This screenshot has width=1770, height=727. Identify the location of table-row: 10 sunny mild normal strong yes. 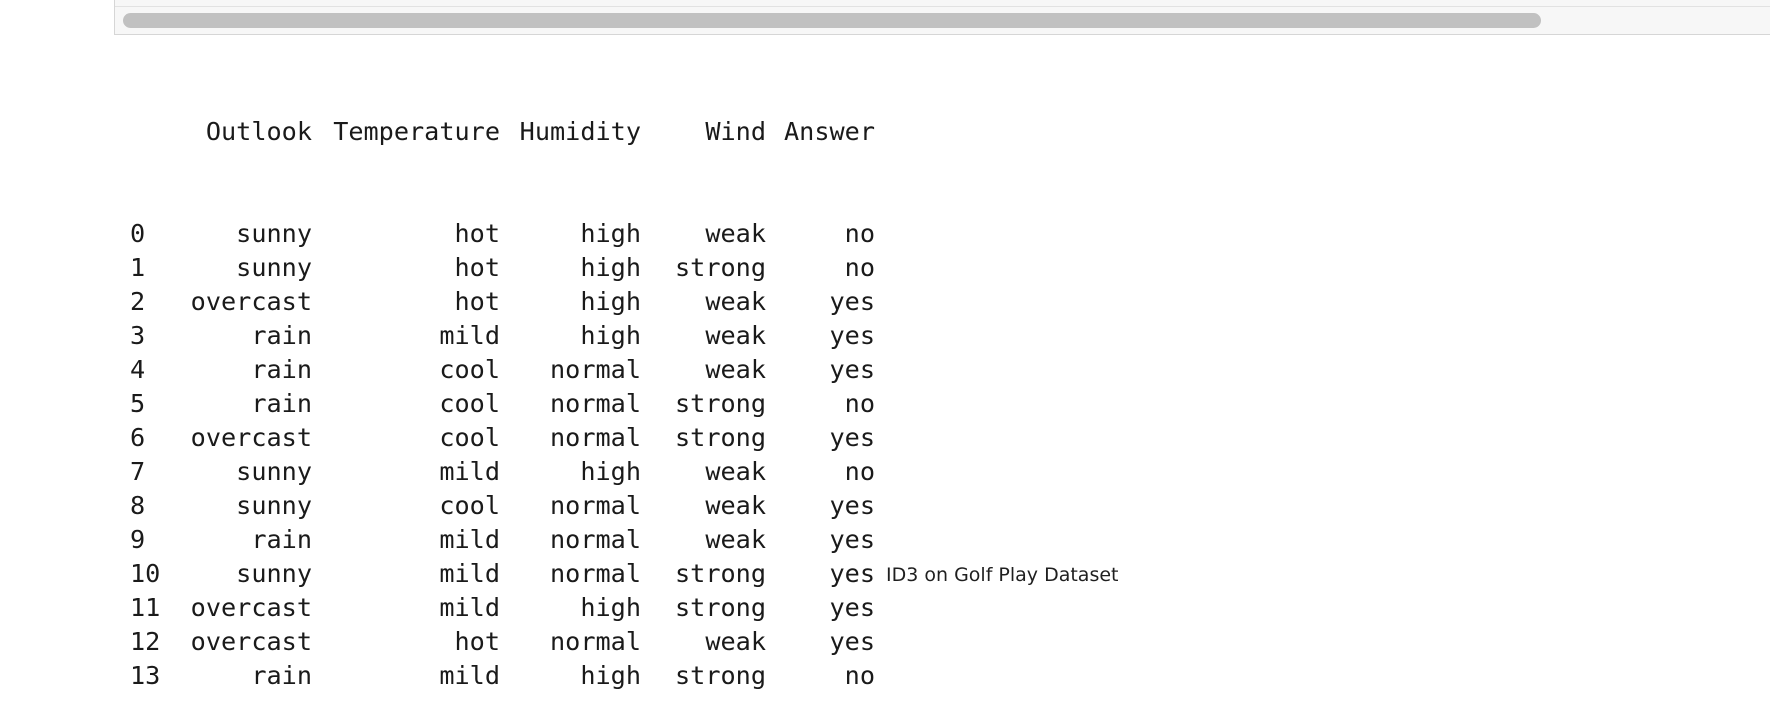
(502, 574).